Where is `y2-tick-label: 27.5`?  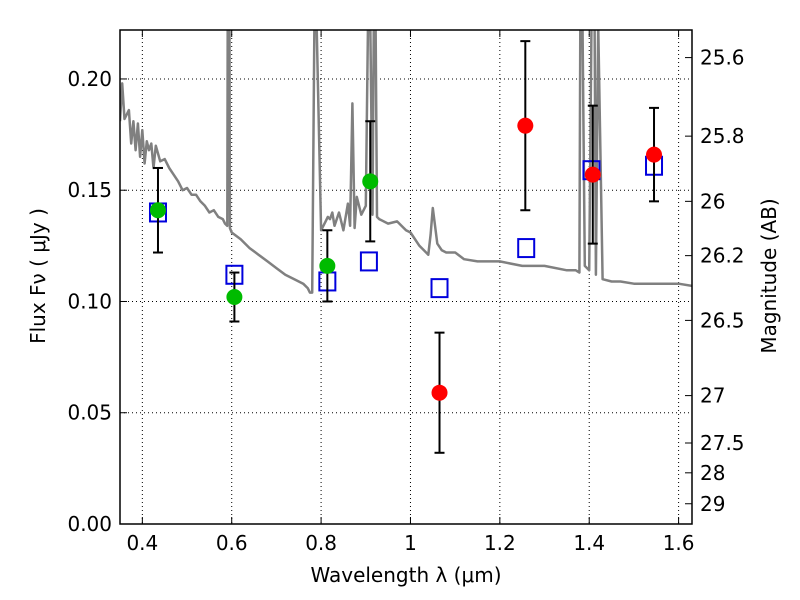
y2-tick-label: 27.5 is located at coordinates (722, 443).